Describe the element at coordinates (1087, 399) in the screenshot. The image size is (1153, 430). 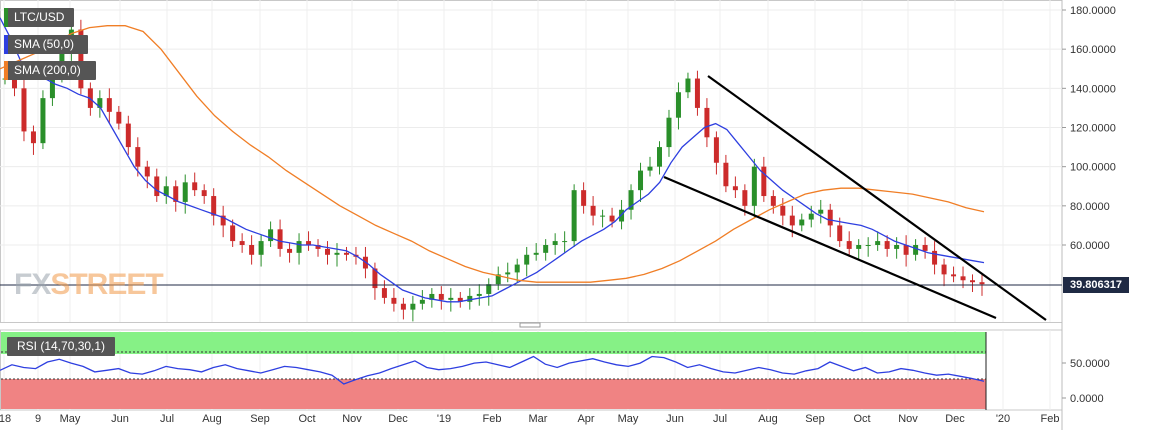
I see `rsi-tick-label: 0.0000` at that location.